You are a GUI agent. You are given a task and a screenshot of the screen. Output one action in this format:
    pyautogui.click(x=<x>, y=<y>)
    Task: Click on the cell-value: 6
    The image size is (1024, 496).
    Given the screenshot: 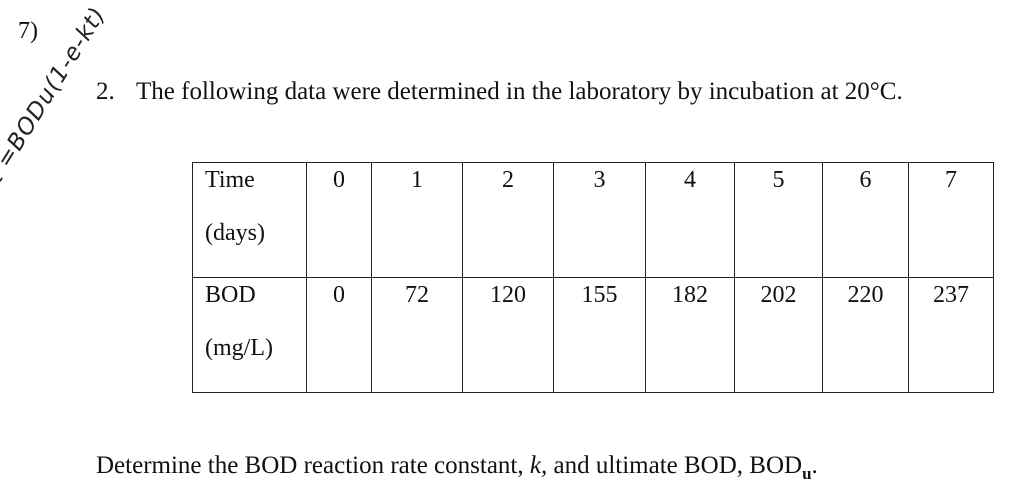 What is the action you would take?
    pyautogui.click(x=865, y=180)
    